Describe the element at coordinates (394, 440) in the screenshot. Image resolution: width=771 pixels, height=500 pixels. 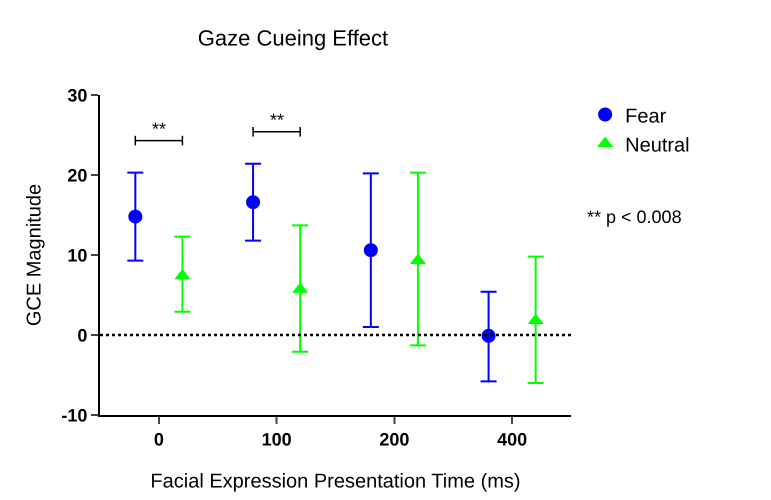
I see `x-tick-label: 200` at that location.